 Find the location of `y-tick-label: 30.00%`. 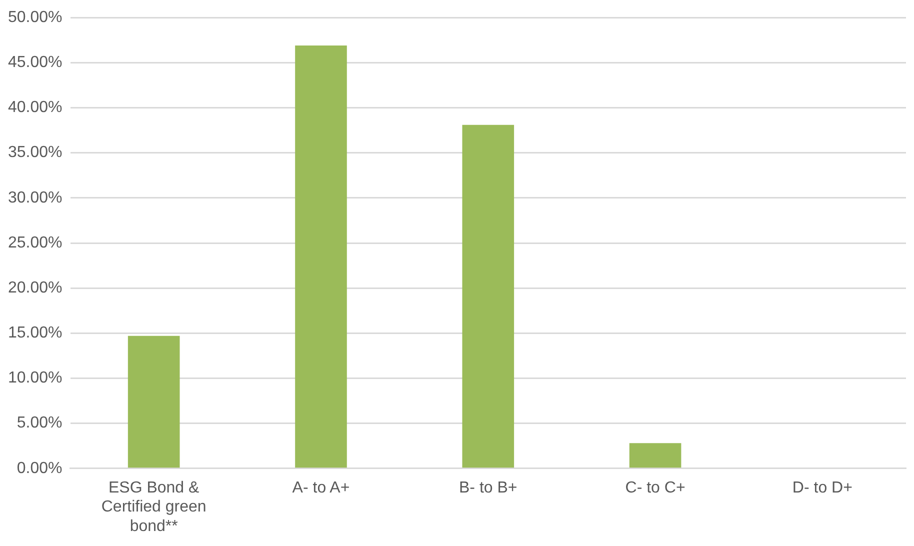

y-tick-label: 30.00% is located at coordinates (35, 197).